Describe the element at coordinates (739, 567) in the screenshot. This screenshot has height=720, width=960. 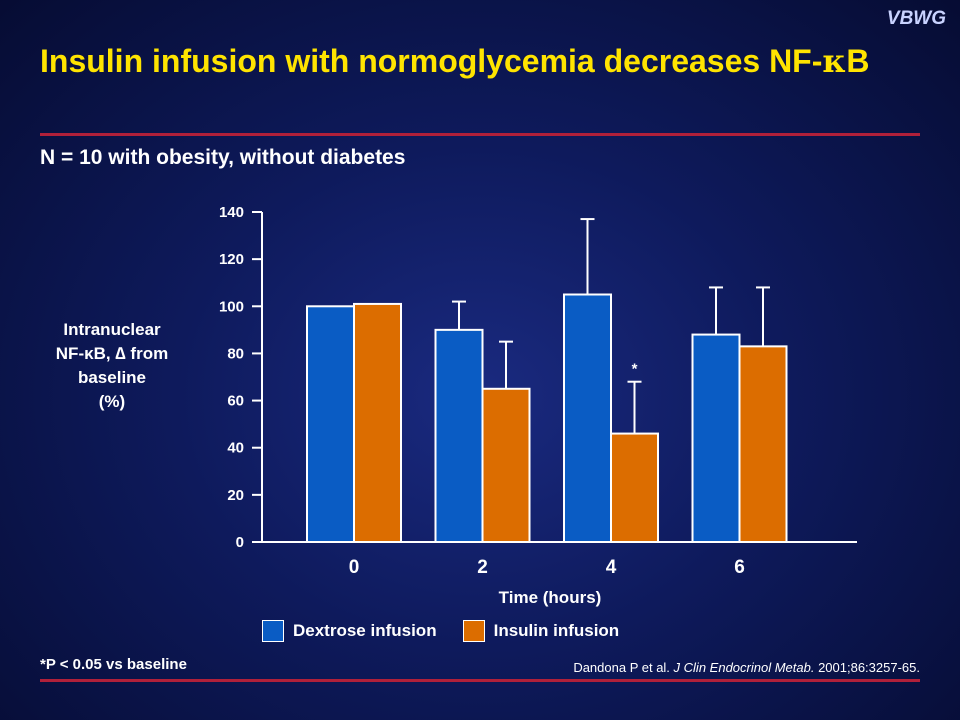
I see `x-tick-label: 6` at that location.